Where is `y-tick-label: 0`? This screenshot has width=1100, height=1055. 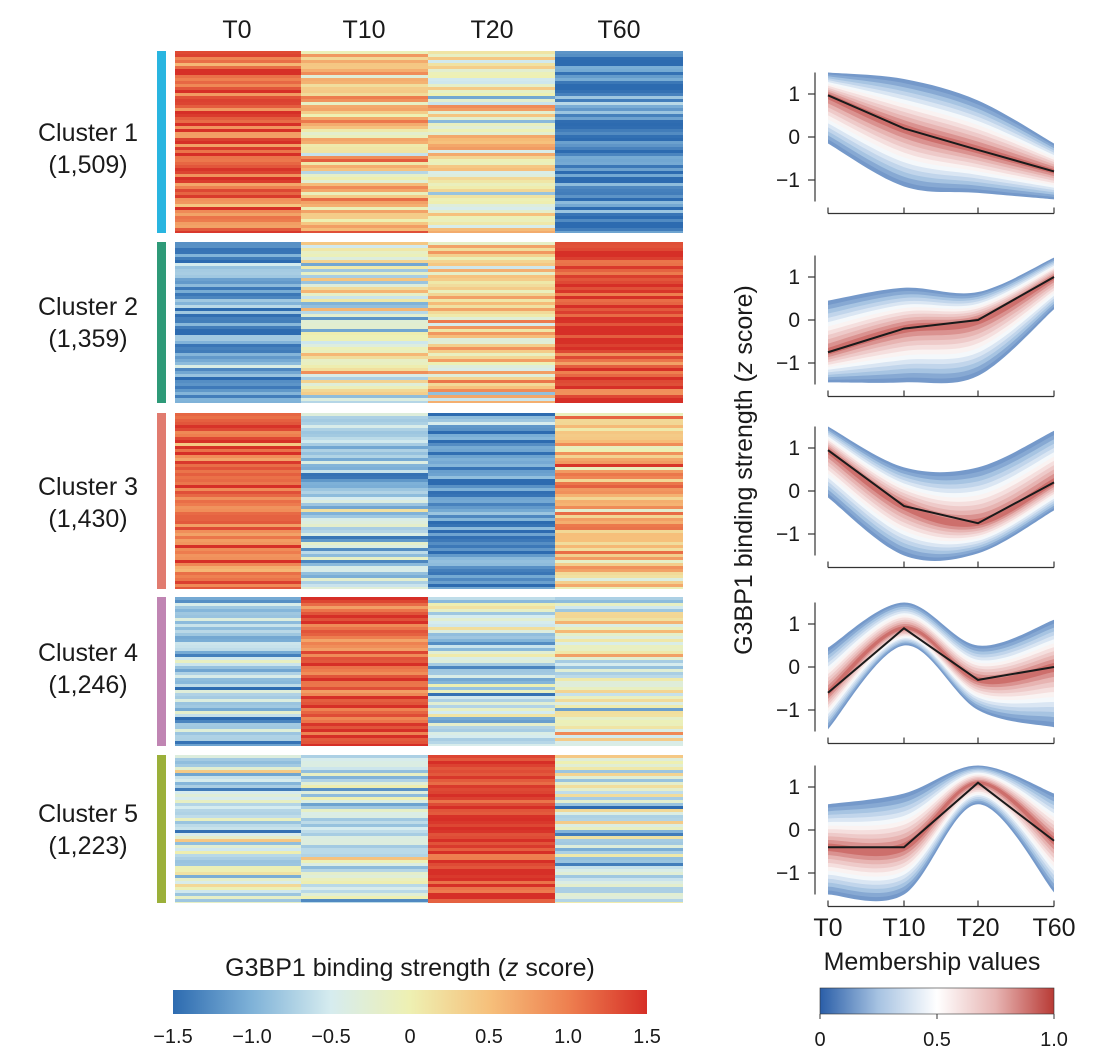
y-tick-label: 0 is located at coordinates (794, 491).